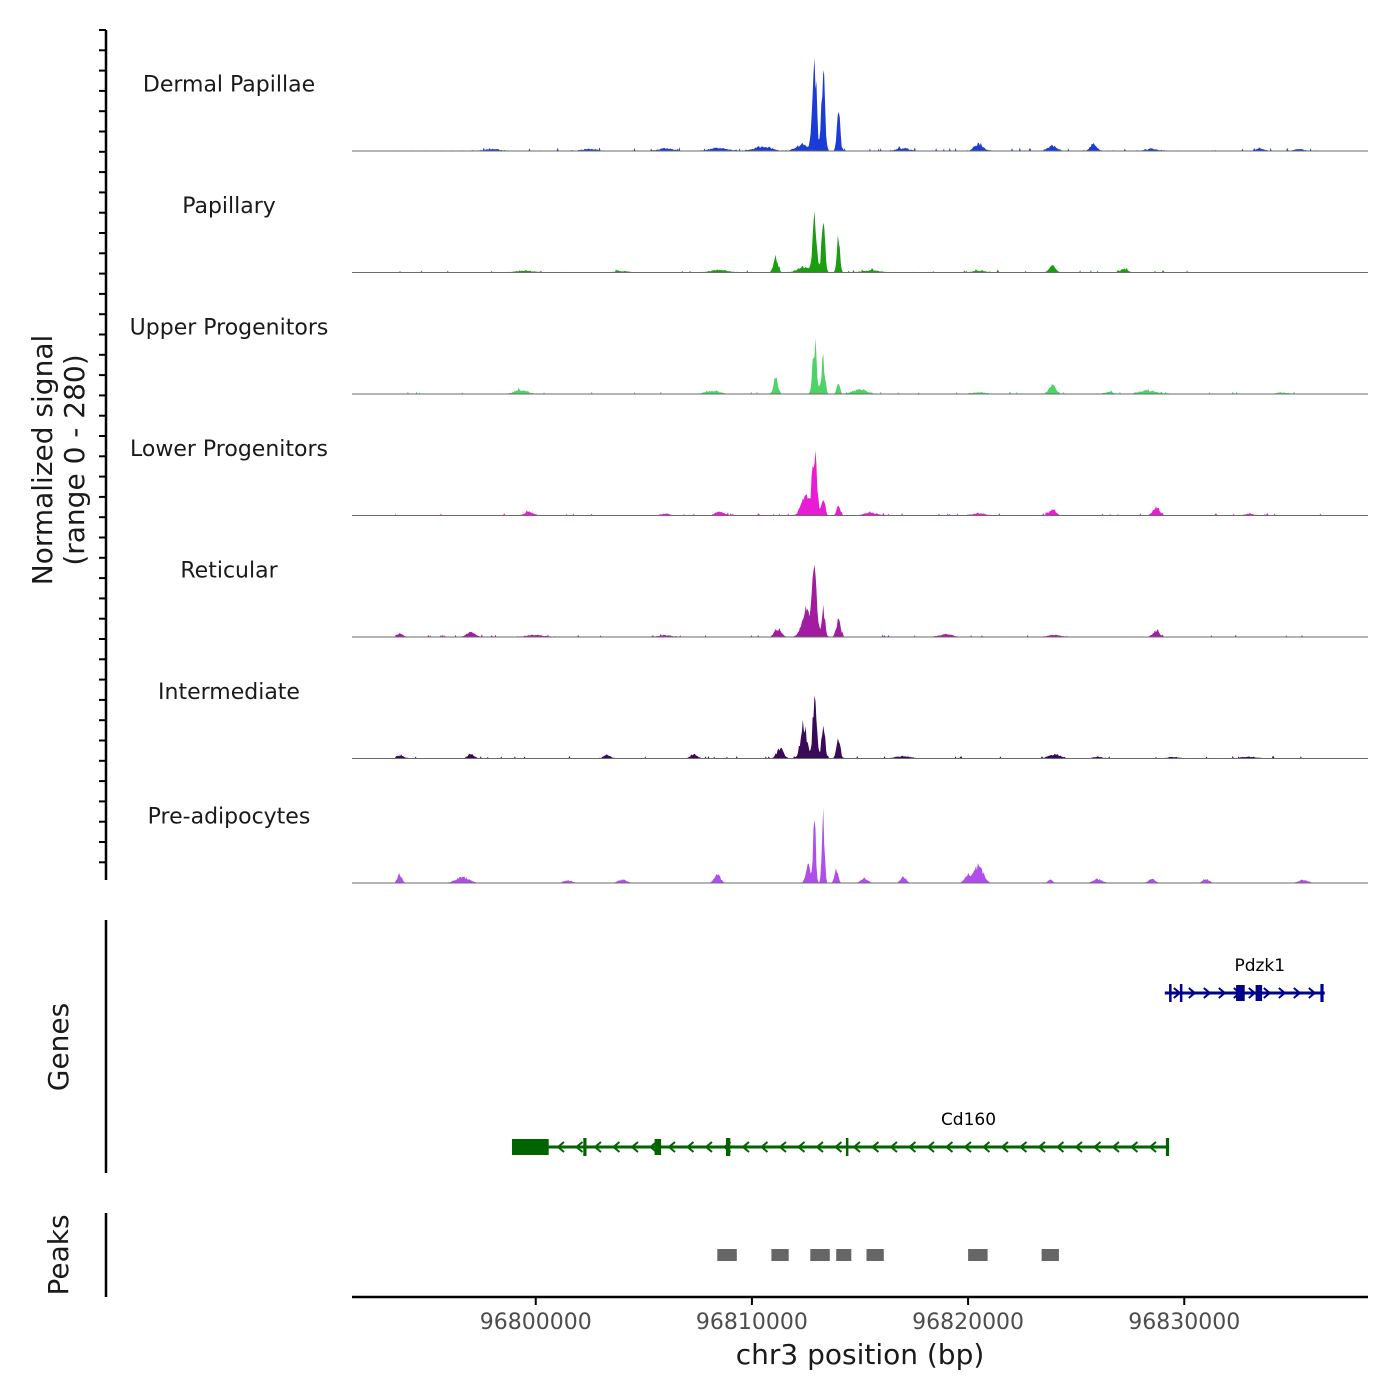 This screenshot has width=1400, height=1400. I want to click on gene-annotations: Pdzk1 Cd160, so click(918, 1056).